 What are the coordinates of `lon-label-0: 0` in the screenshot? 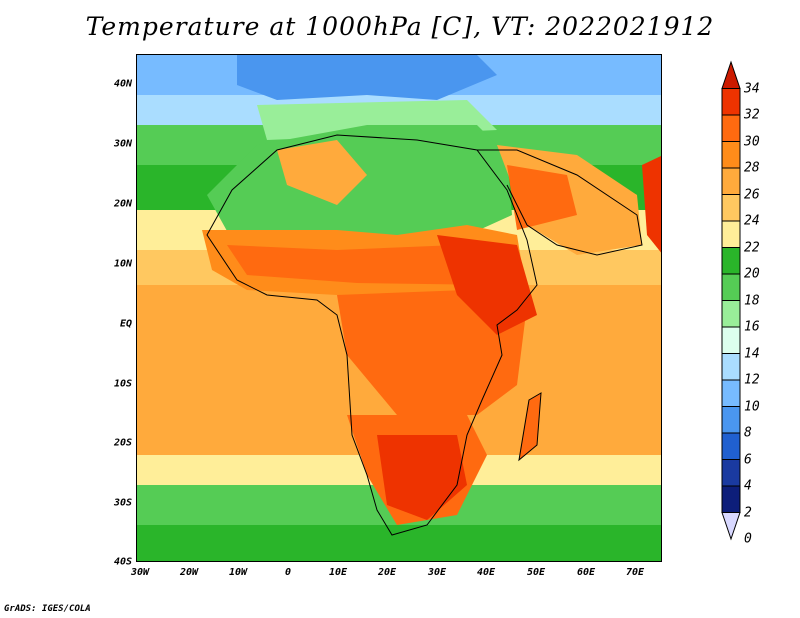 It's located at (288, 572).